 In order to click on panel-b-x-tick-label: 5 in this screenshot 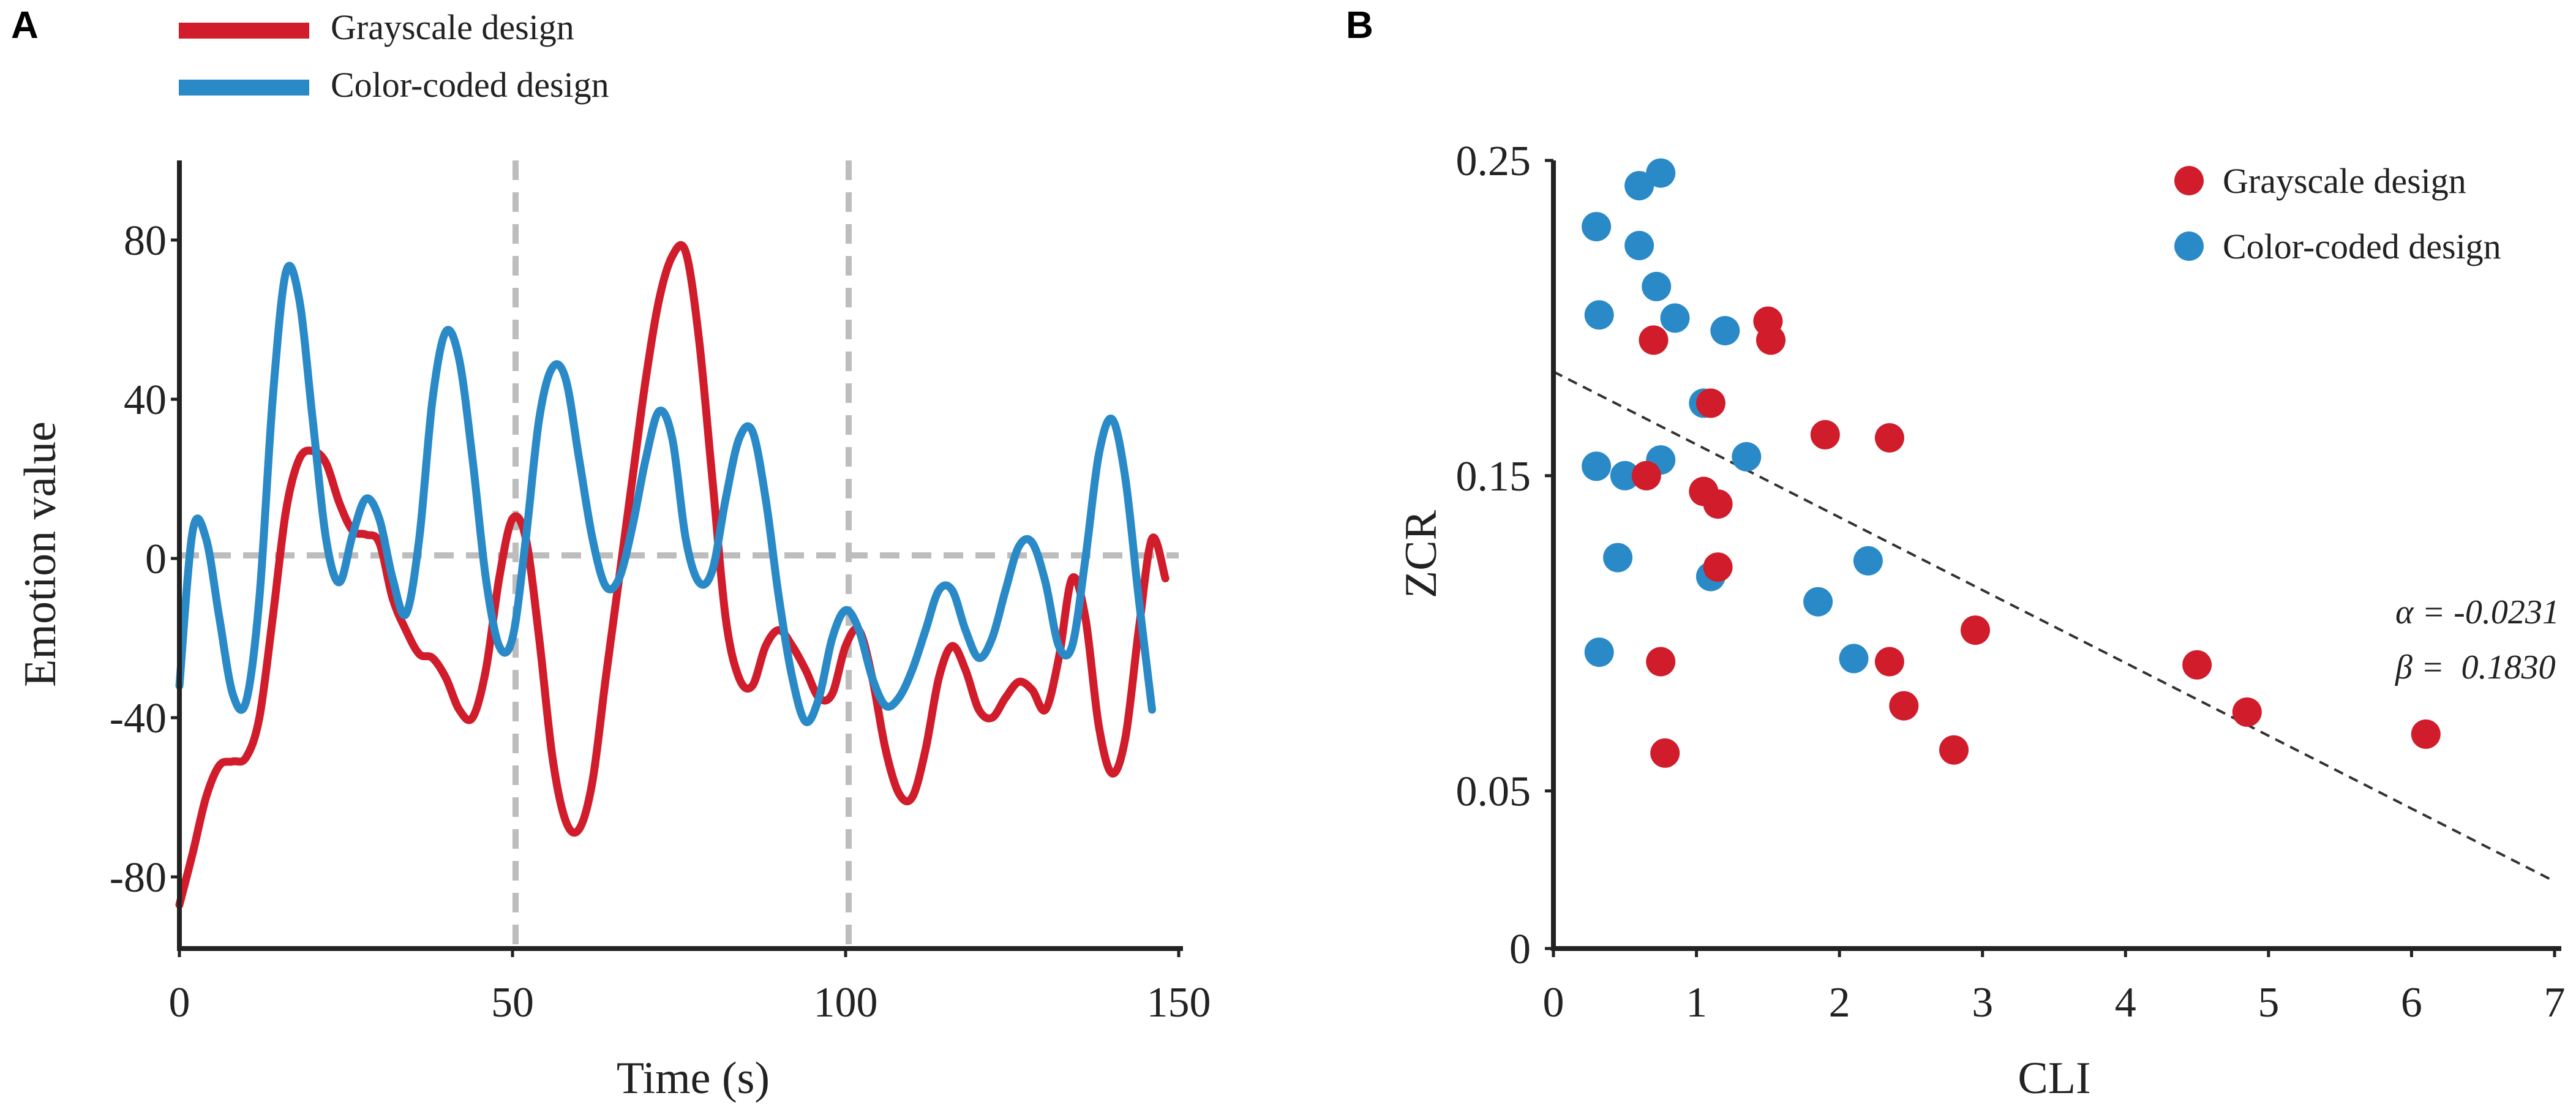, I will do `click(2268, 1002)`.